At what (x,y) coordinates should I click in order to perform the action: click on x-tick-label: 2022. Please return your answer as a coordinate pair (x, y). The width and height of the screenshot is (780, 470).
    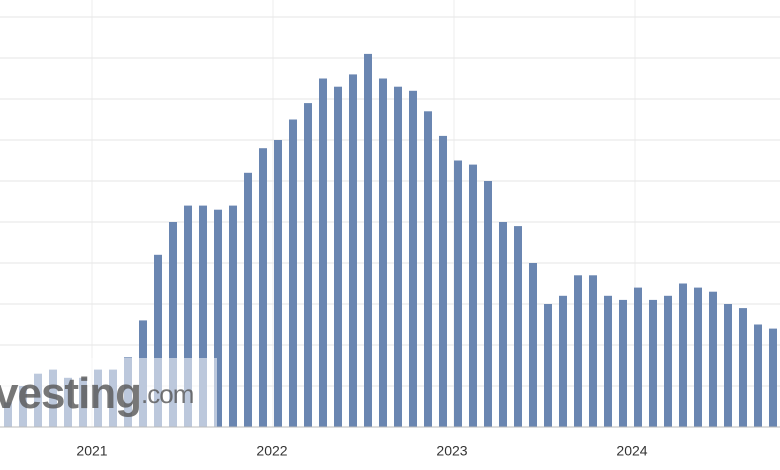
    Looking at the image, I should click on (271, 451).